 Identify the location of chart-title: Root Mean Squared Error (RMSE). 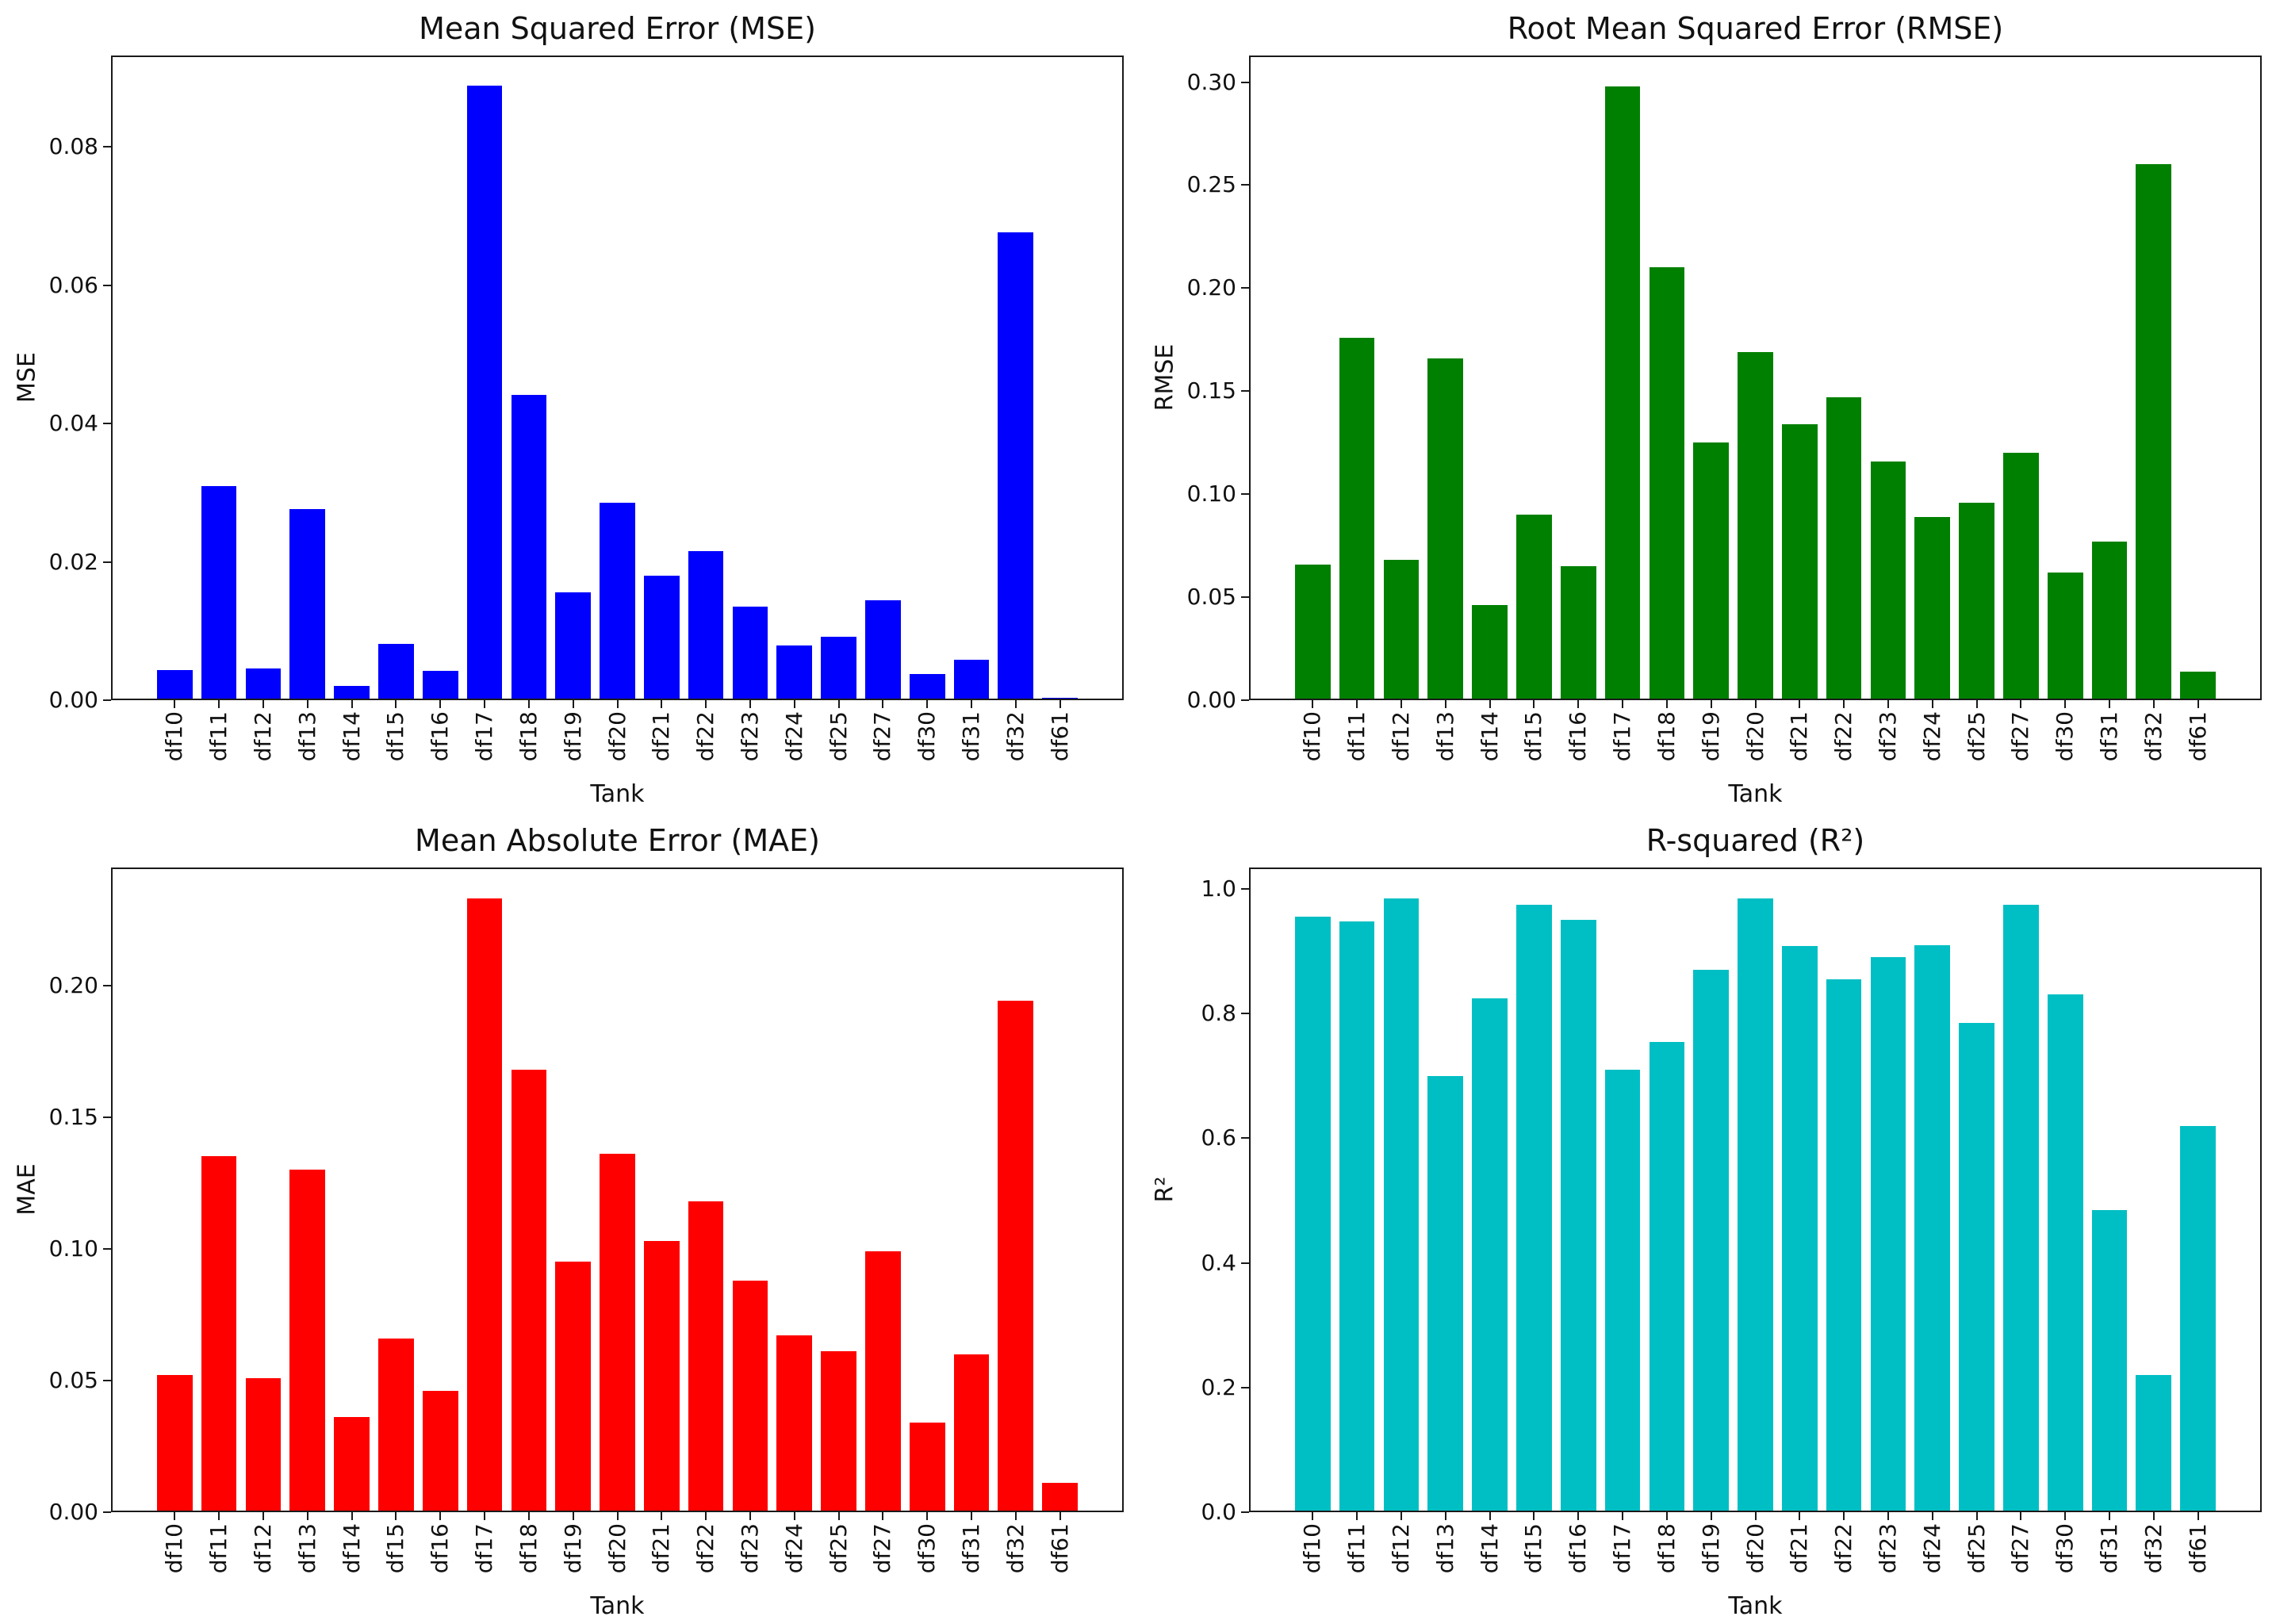
(1755, 28).